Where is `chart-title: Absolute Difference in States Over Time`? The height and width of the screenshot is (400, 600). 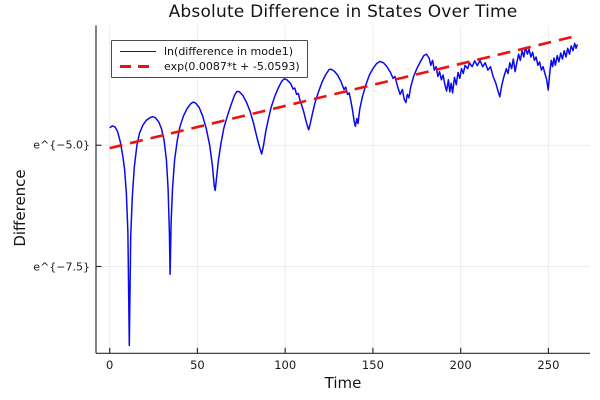
chart-title: Absolute Difference in States Over Time is located at coordinates (343, 12).